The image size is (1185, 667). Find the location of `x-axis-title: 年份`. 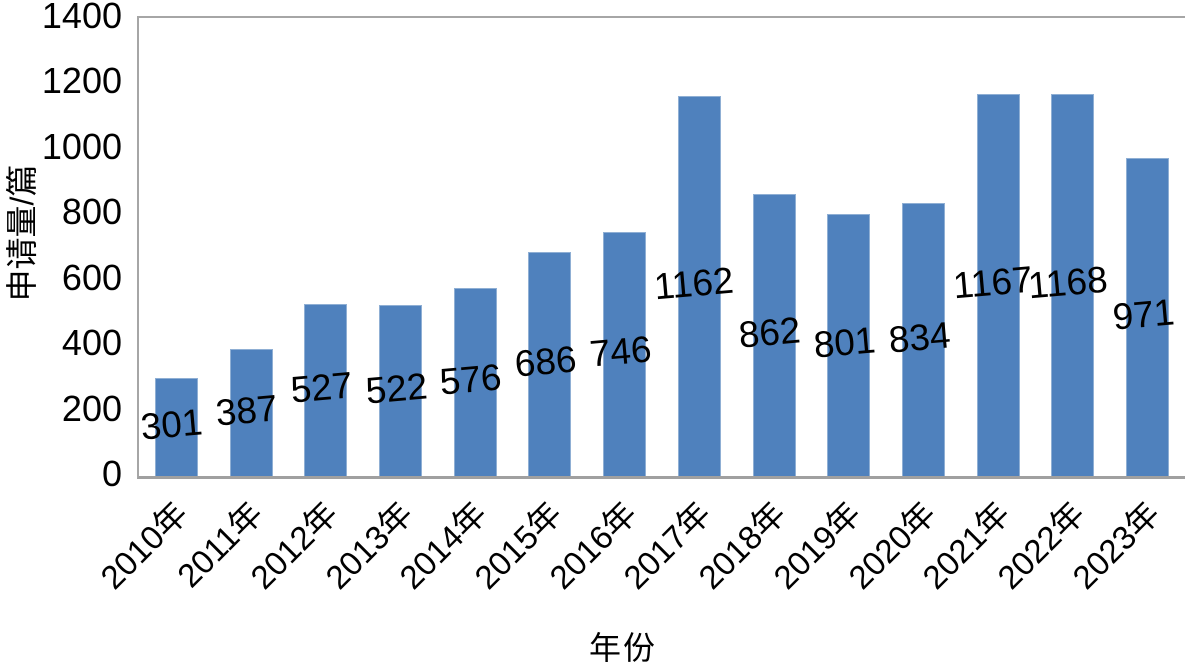

x-axis-title: 年份 is located at coordinates (622, 648).